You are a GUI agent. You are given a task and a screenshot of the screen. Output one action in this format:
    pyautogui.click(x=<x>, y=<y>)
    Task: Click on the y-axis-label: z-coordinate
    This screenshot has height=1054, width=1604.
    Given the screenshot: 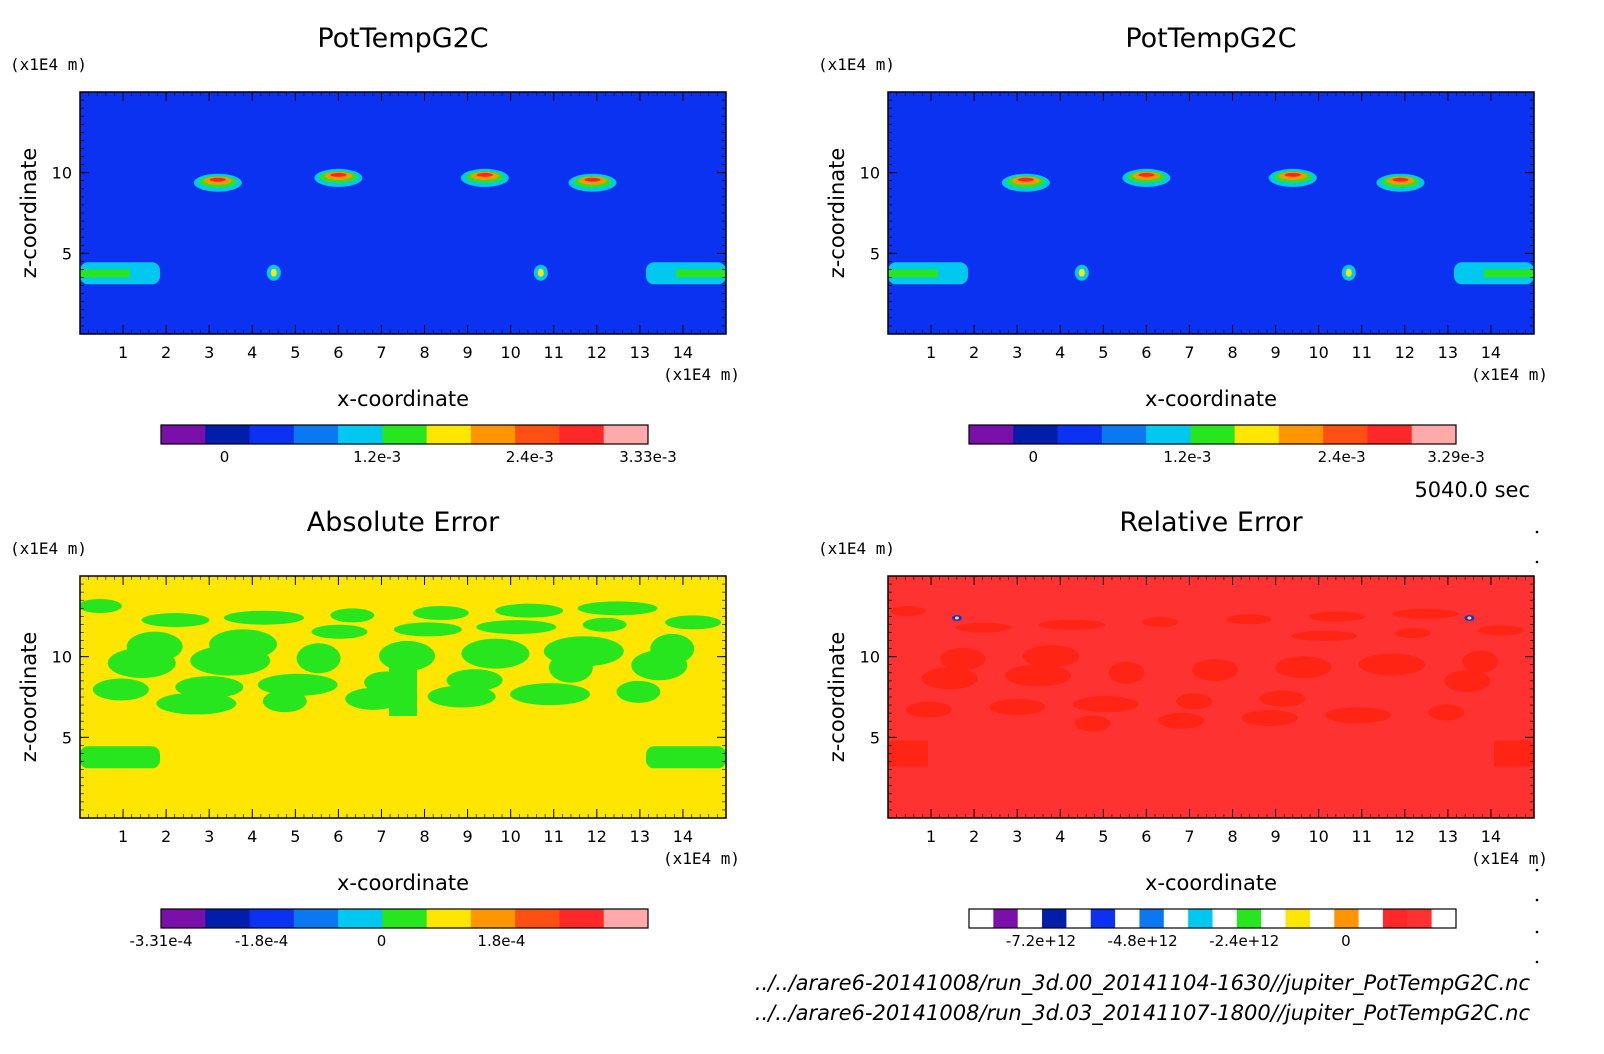 What is the action you would take?
    pyautogui.click(x=837, y=697)
    